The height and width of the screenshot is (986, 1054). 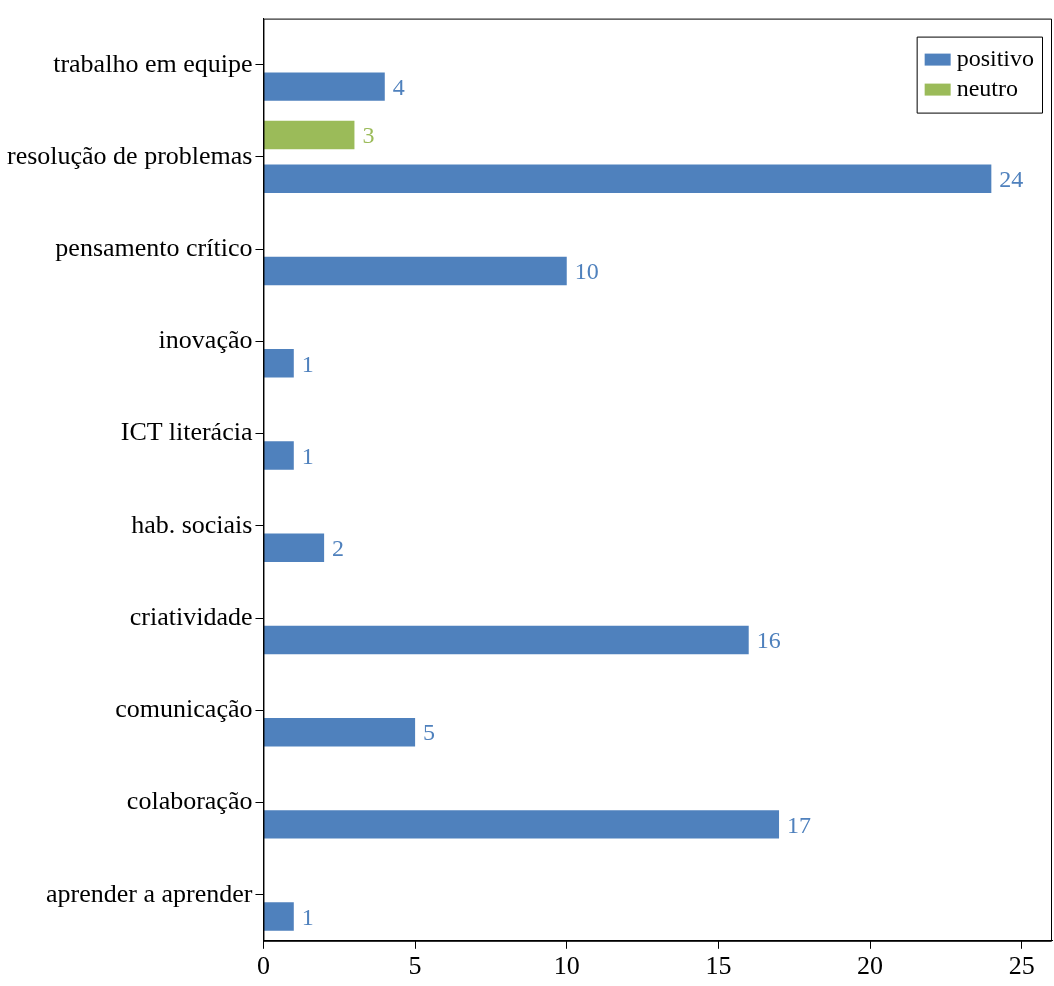 What do you see at coordinates (799, 824) in the screenshot?
I see `data-label: 17` at bounding box center [799, 824].